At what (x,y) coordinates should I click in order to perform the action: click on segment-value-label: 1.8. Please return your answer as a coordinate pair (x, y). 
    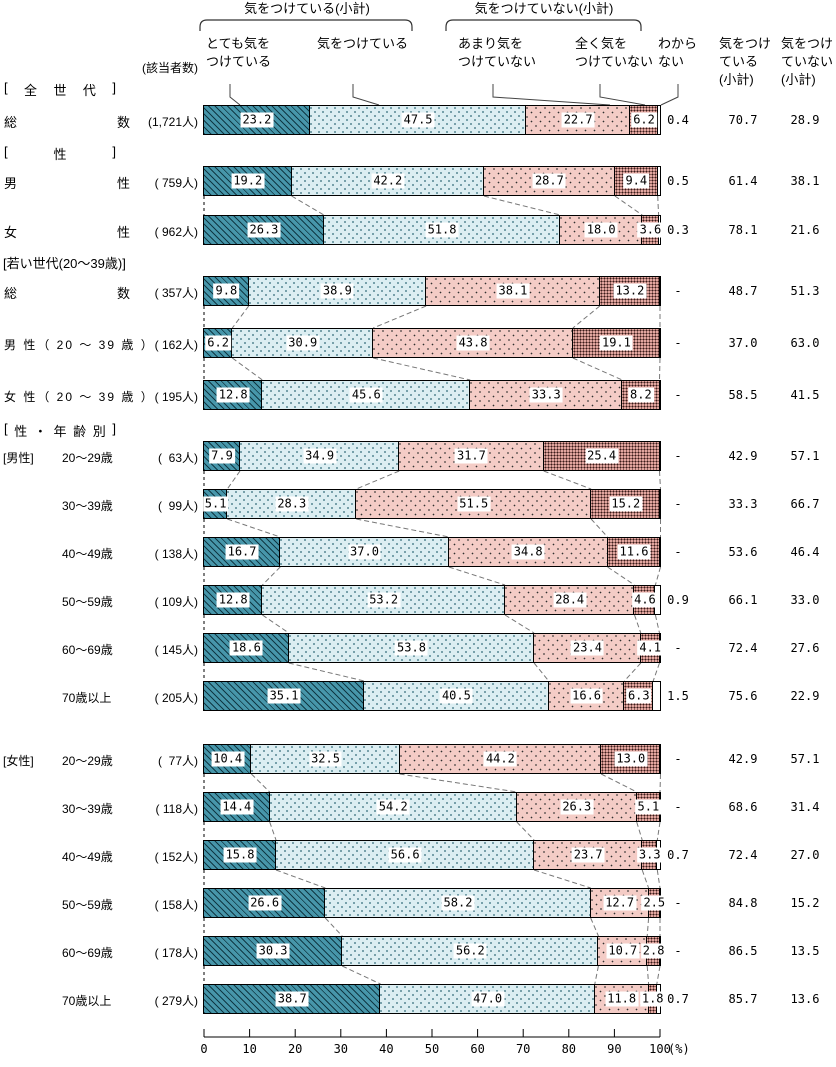
    Looking at the image, I should click on (652, 999).